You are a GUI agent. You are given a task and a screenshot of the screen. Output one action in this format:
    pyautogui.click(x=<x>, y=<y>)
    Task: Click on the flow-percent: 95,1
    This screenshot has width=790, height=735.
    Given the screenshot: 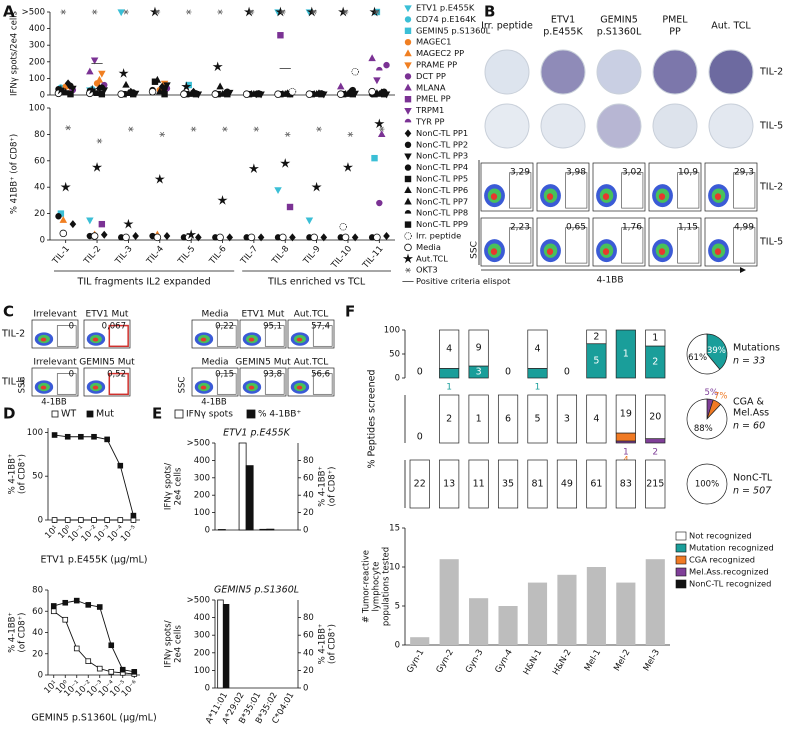 What is the action you would take?
    pyautogui.click(x=272, y=327)
    